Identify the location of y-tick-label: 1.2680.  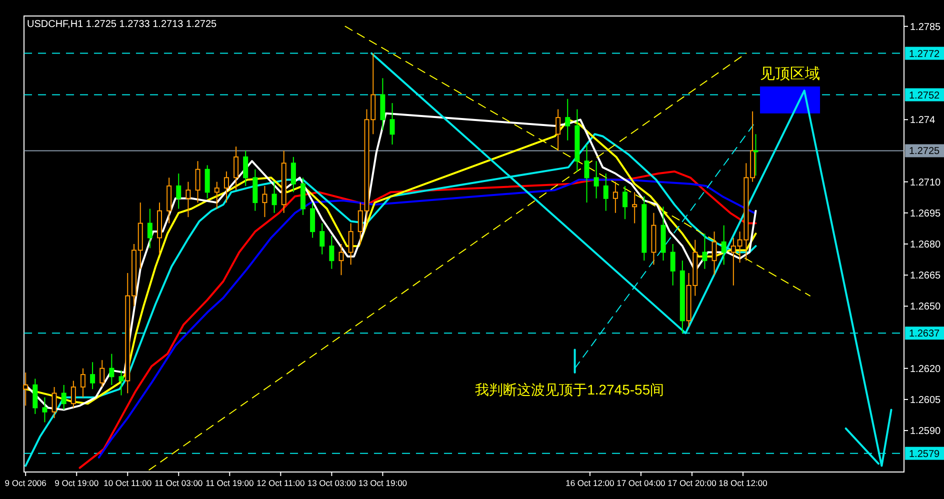
(926, 245).